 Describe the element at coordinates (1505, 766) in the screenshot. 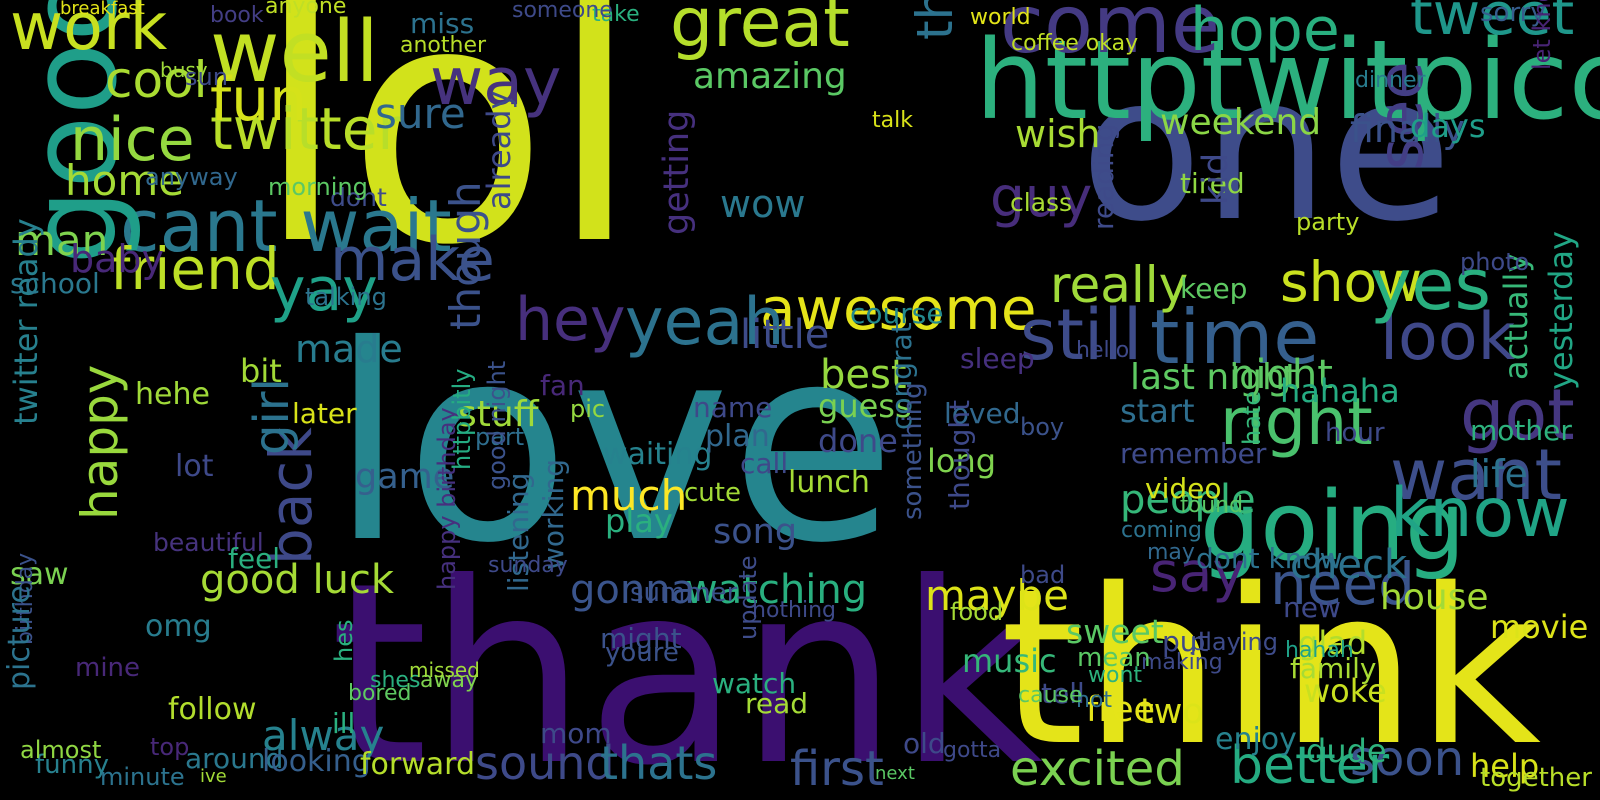

I see `cloud-word: help` at that location.